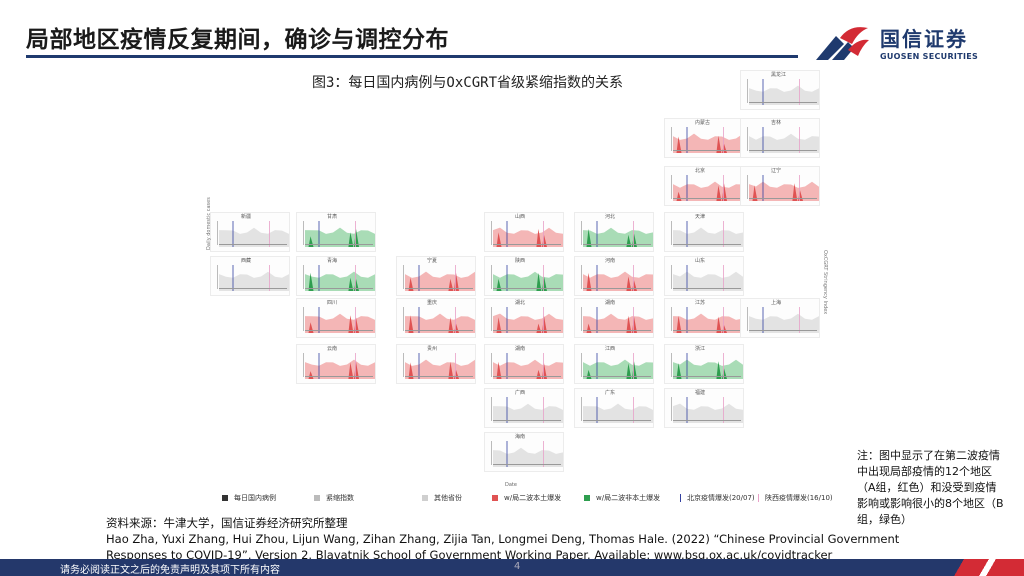 Image resolution: width=1024 pixels, height=576 pixels. I want to click on province-panel: 广东, so click(614, 408).